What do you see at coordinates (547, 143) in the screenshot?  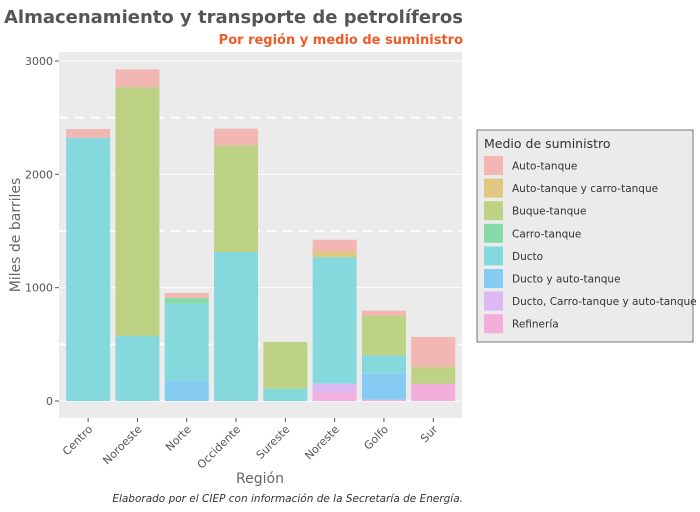 I see `legend-title: Medio de suministro` at bounding box center [547, 143].